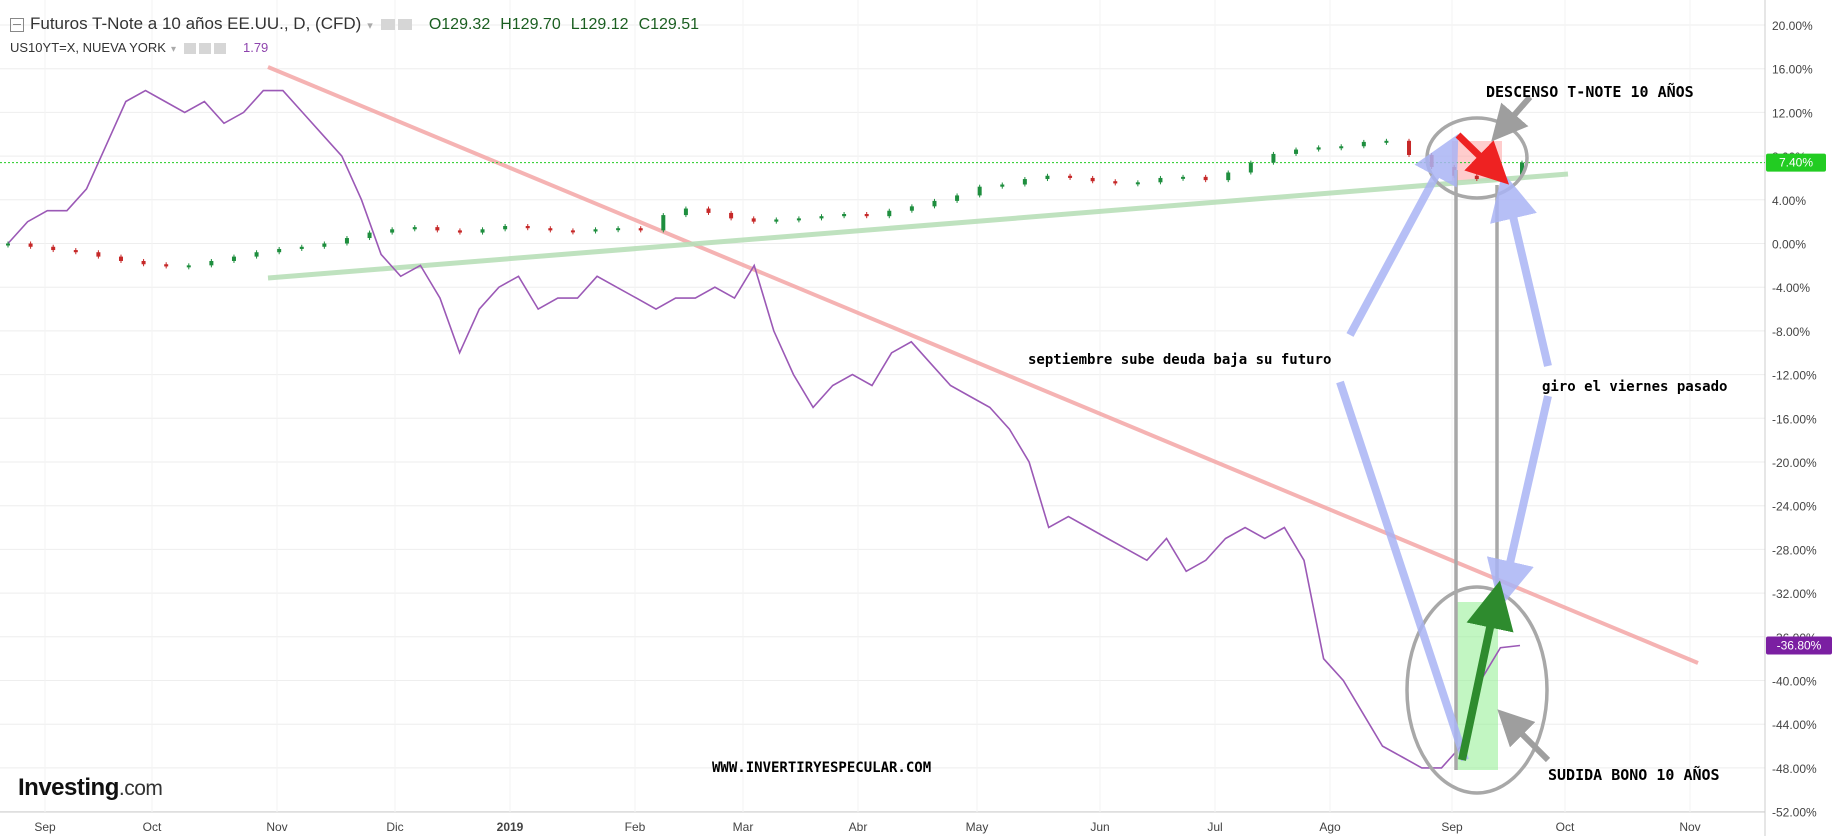 The width and height of the screenshot is (1836, 836). I want to click on y-tick-label: -24.00%, so click(1794, 507).